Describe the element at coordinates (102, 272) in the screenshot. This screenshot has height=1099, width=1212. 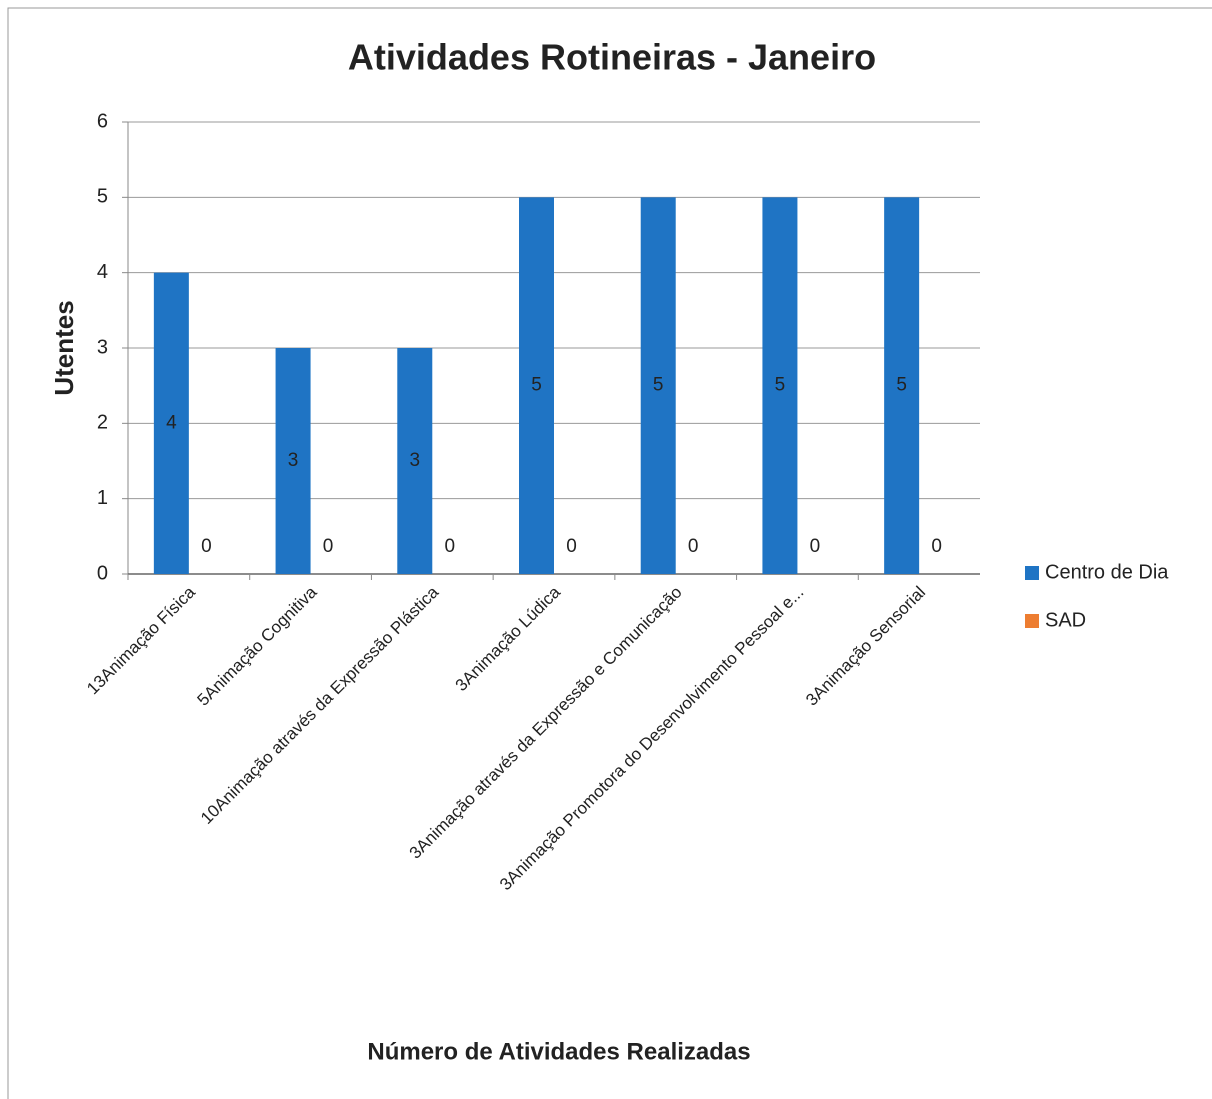
I see `y-tick-label: 4` at that location.